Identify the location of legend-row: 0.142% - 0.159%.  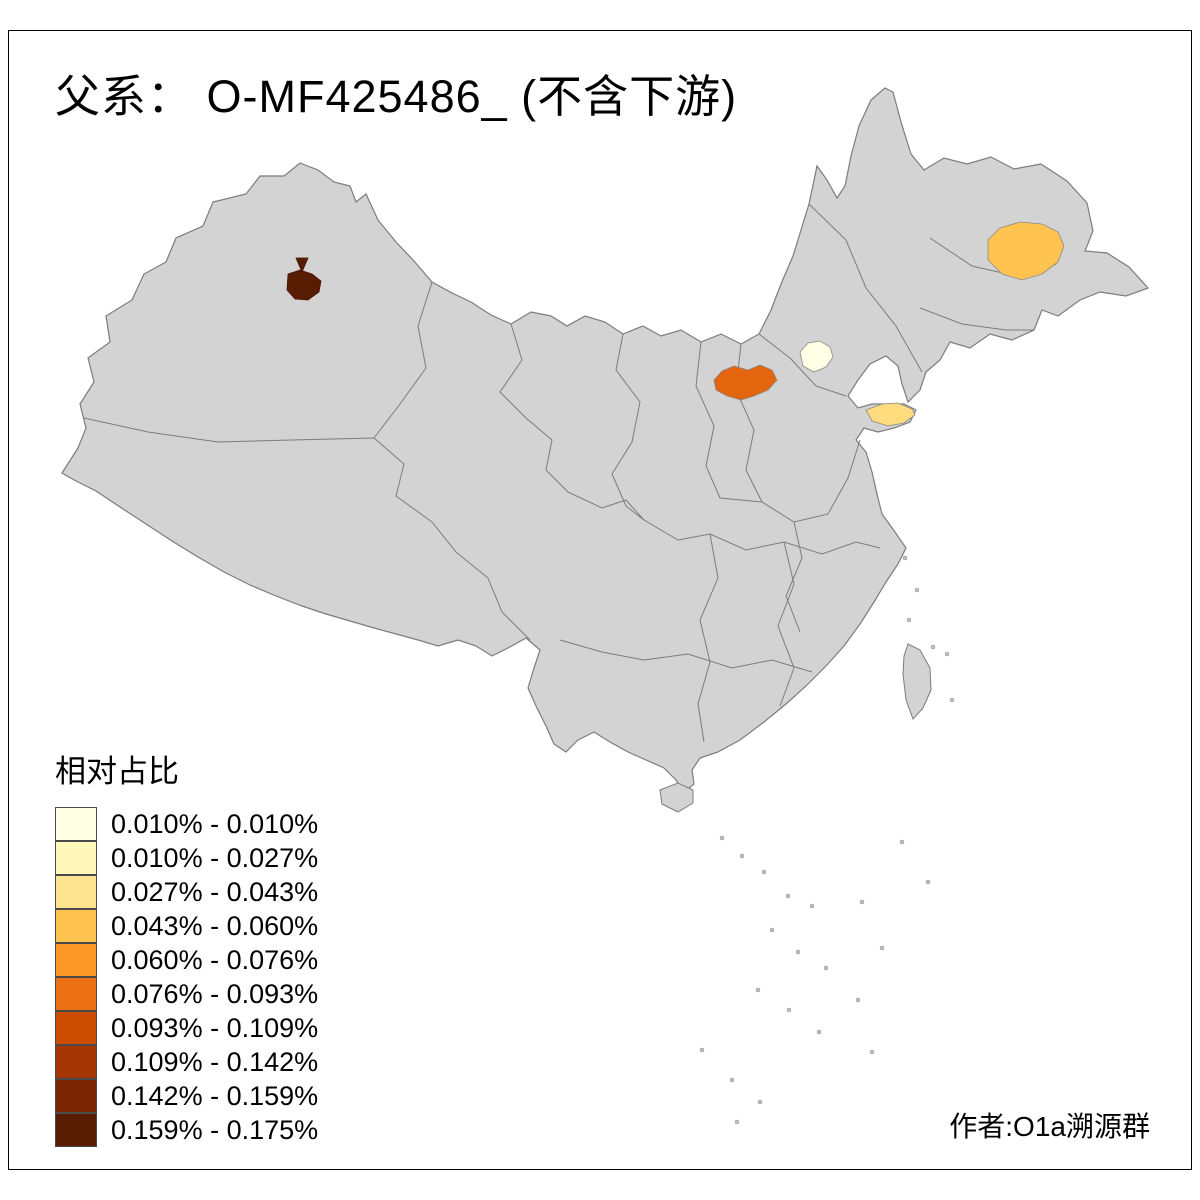
(186, 1096).